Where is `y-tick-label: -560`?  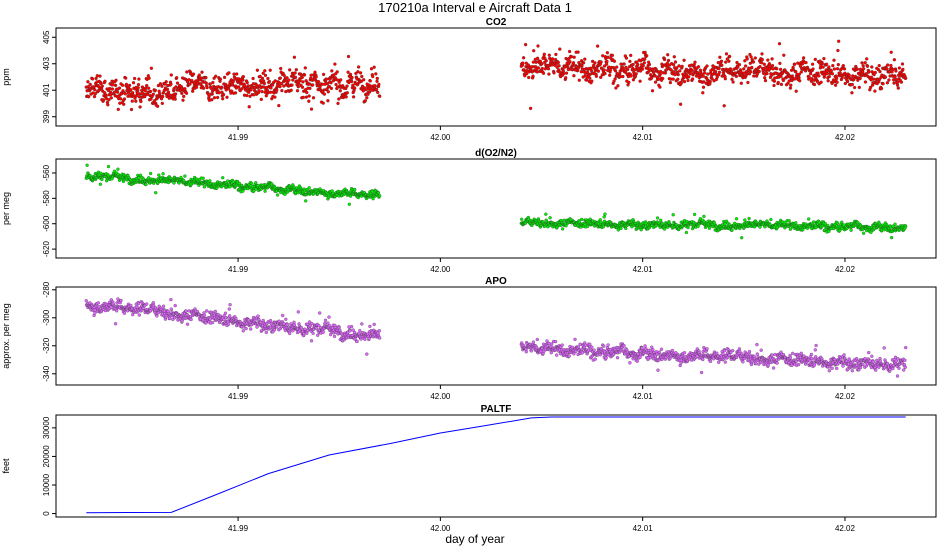
y-tick-label: -560 is located at coordinates (46, 172).